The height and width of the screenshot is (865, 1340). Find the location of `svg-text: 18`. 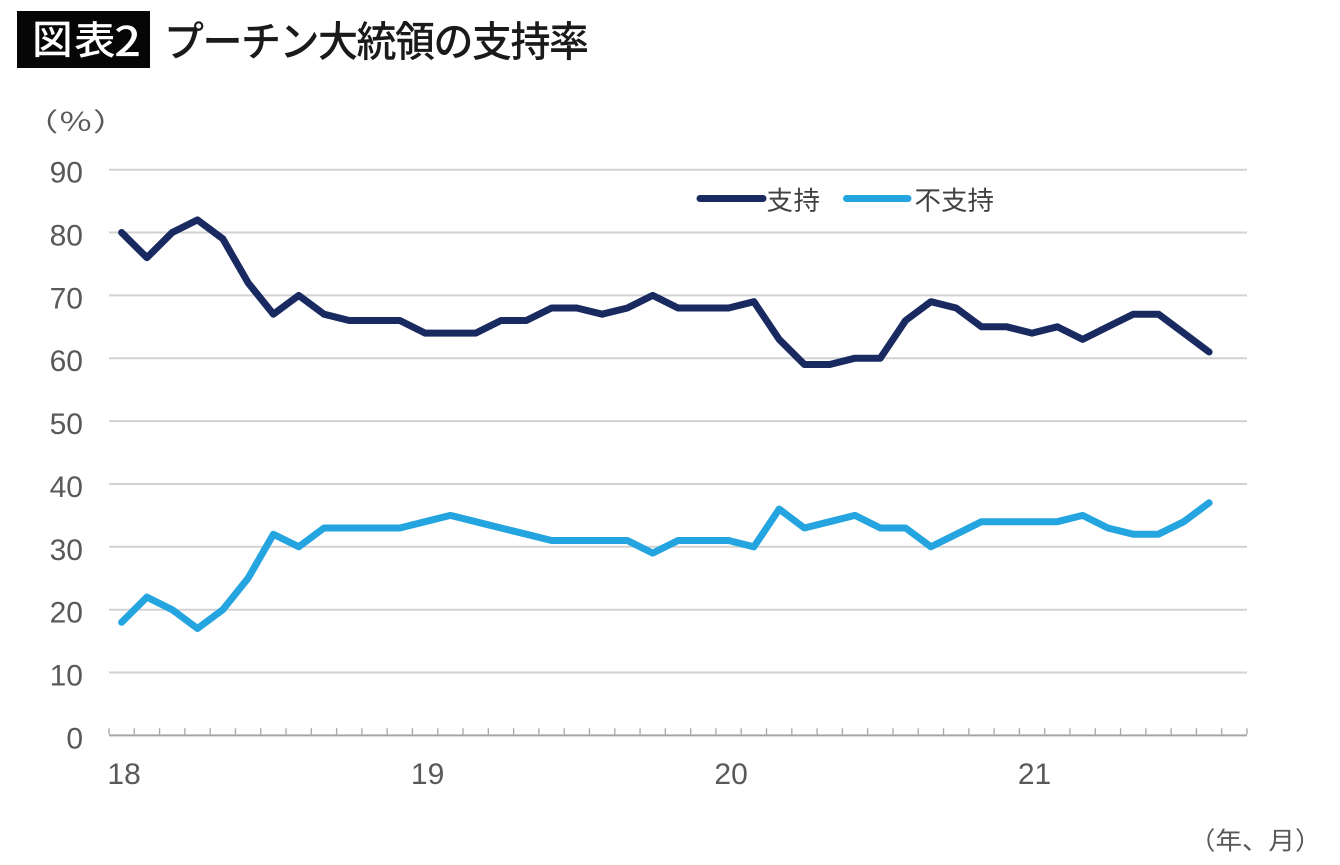

svg-text: 18 is located at coordinates (123, 774).